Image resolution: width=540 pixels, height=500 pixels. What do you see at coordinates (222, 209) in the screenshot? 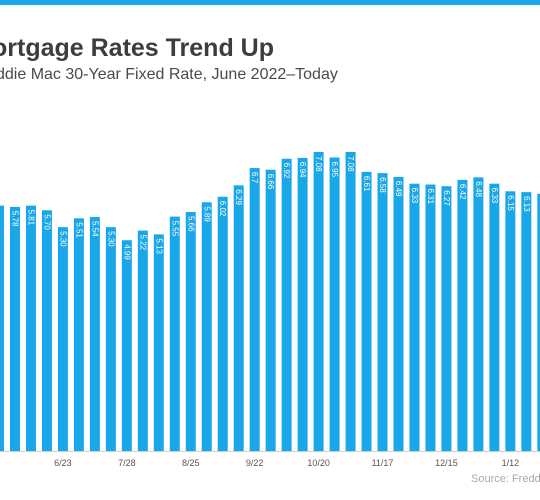
I see `bar-value-label: 6.02` at bounding box center [222, 209].